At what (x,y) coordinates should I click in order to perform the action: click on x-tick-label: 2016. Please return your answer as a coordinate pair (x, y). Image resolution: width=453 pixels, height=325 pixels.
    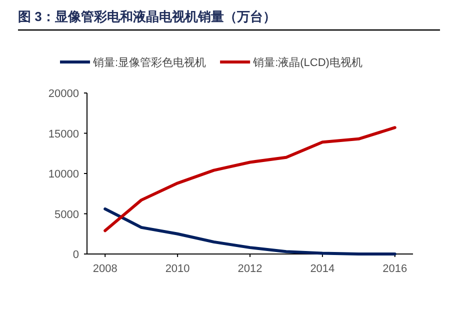
    Looking at the image, I should click on (395, 269).